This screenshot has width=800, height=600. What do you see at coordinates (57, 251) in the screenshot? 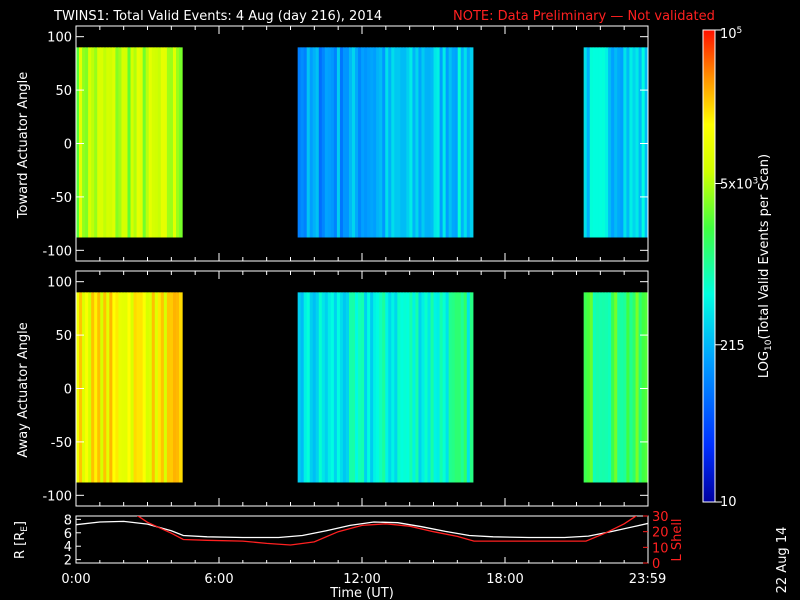
I see `toward-ytick-label: -100` at bounding box center [57, 251].